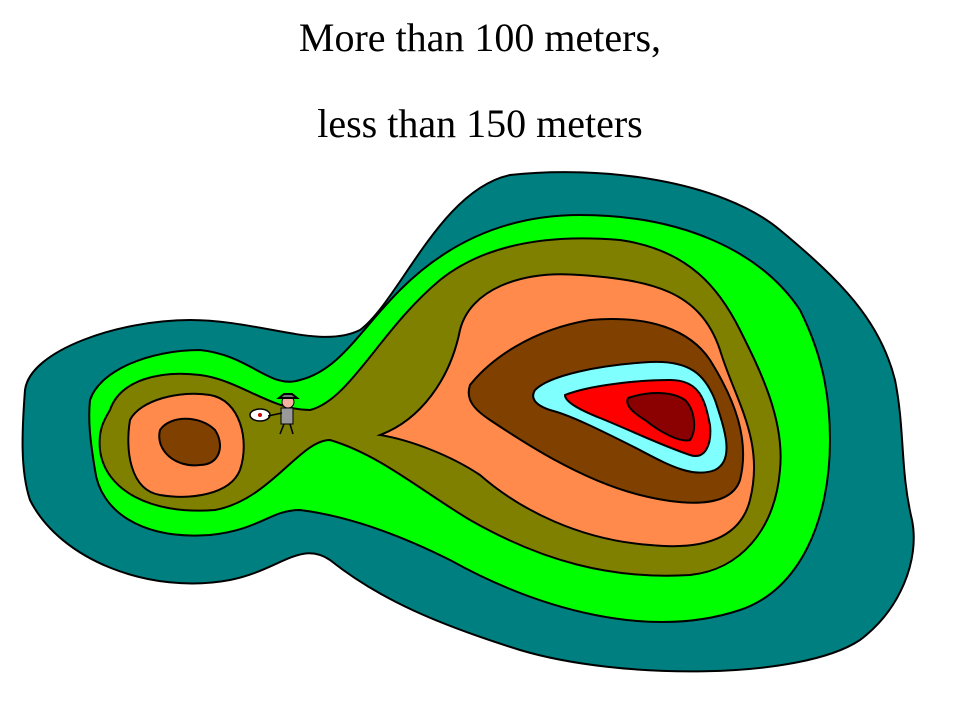  I want to click on contour-darkred, so click(661, 417).